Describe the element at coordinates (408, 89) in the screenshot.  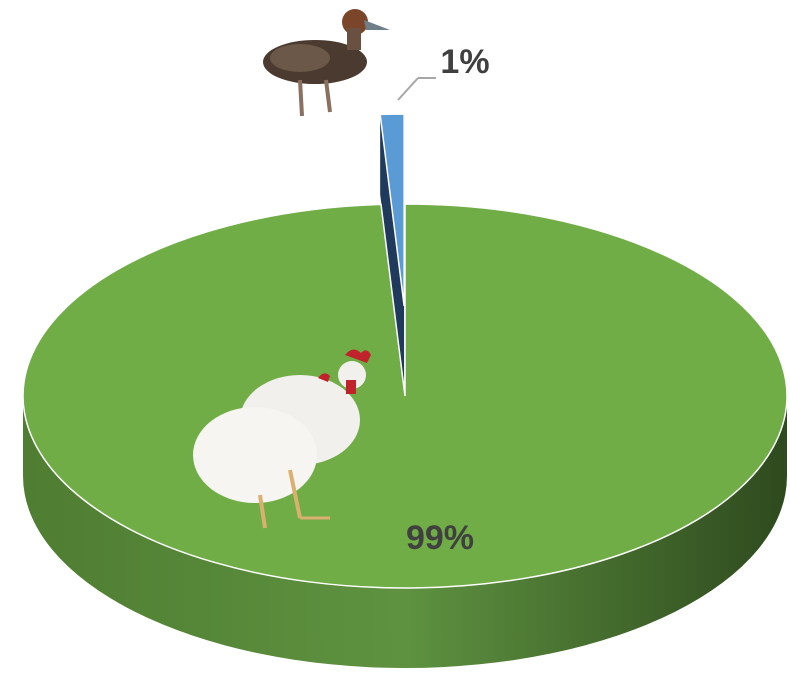
I see `leader-line` at that location.